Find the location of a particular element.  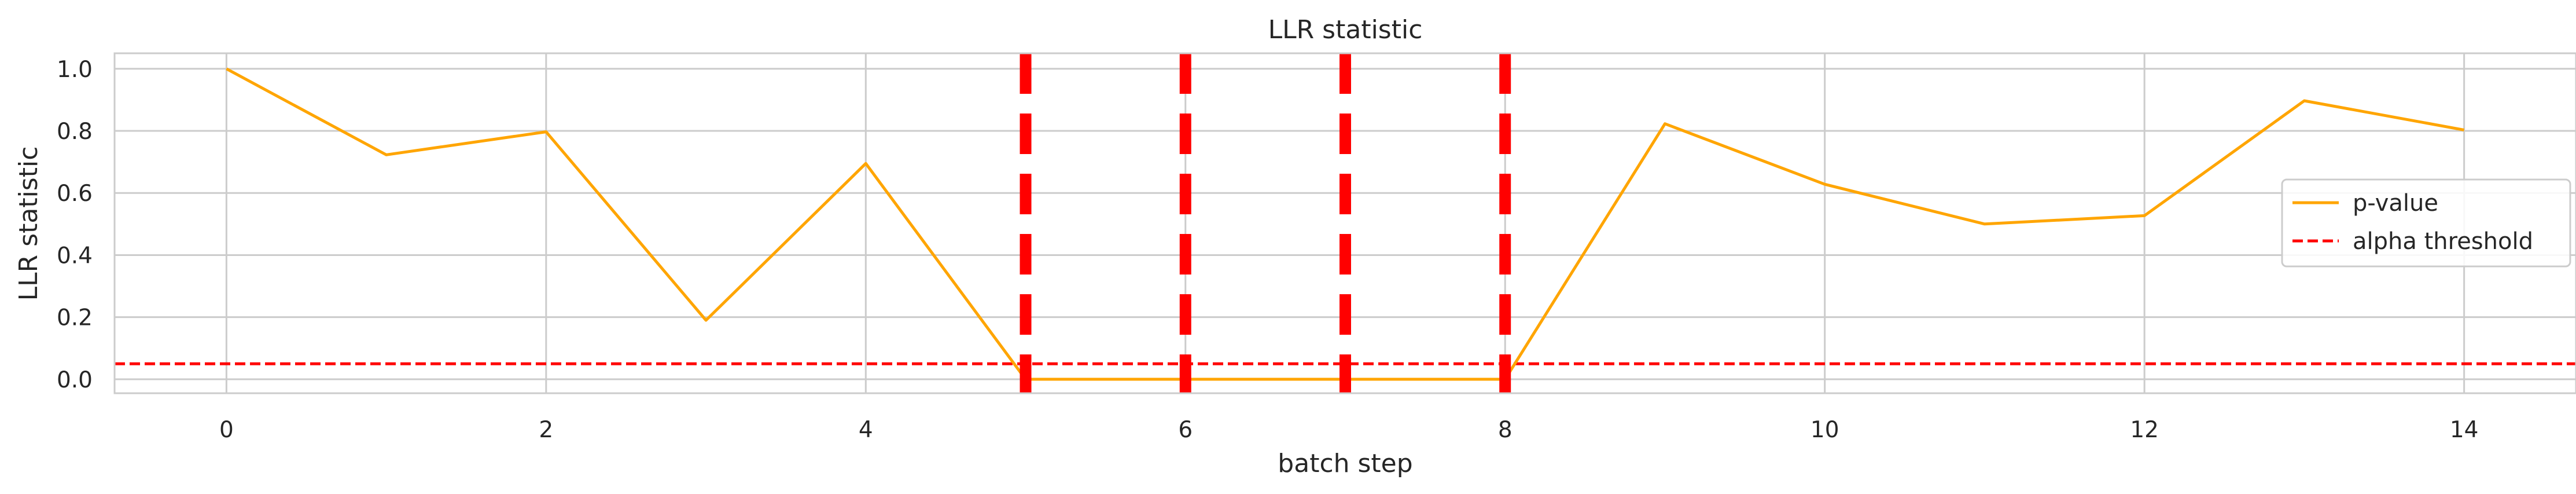

legend-box is located at coordinates (2426, 223).